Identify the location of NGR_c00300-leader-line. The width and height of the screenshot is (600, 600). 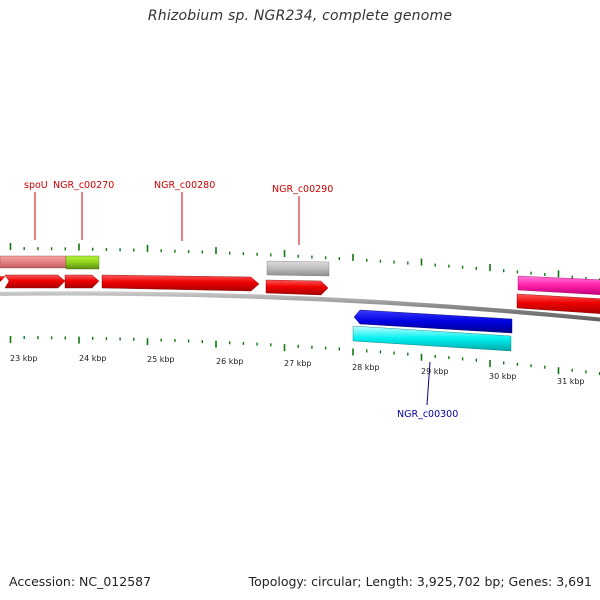
(428, 383).